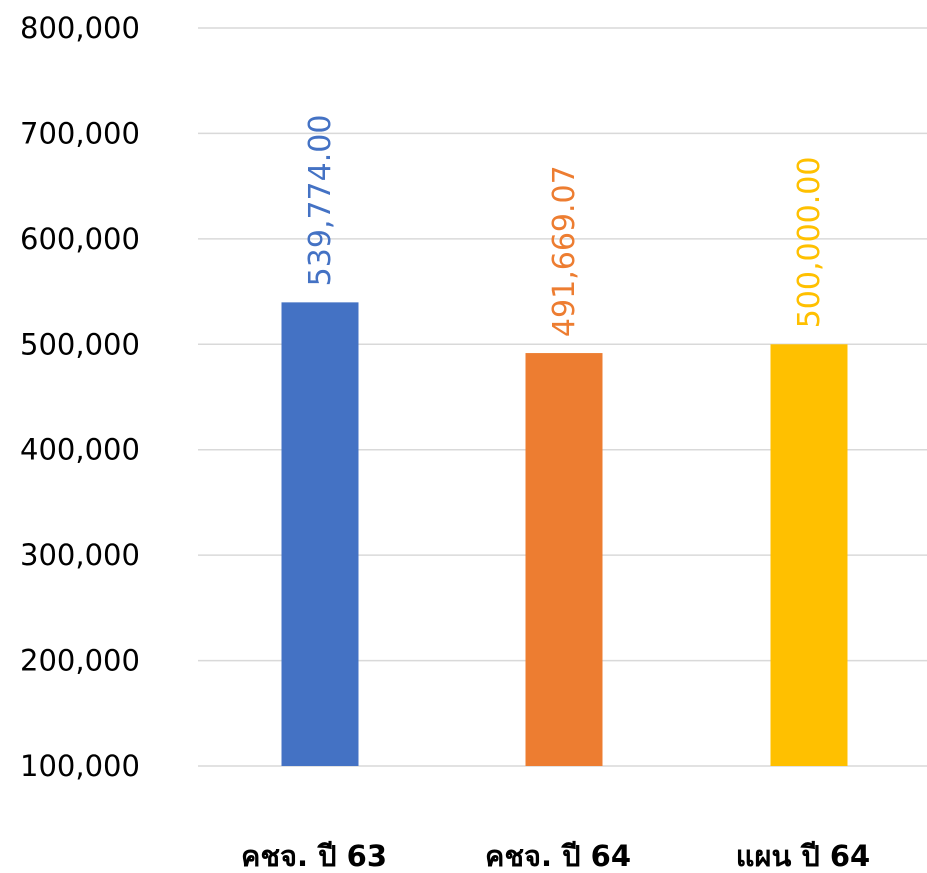 This screenshot has height=873, width=927. What do you see at coordinates (803, 856) in the screenshot?
I see `x-category-label: แผน ปี 64` at bounding box center [803, 856].